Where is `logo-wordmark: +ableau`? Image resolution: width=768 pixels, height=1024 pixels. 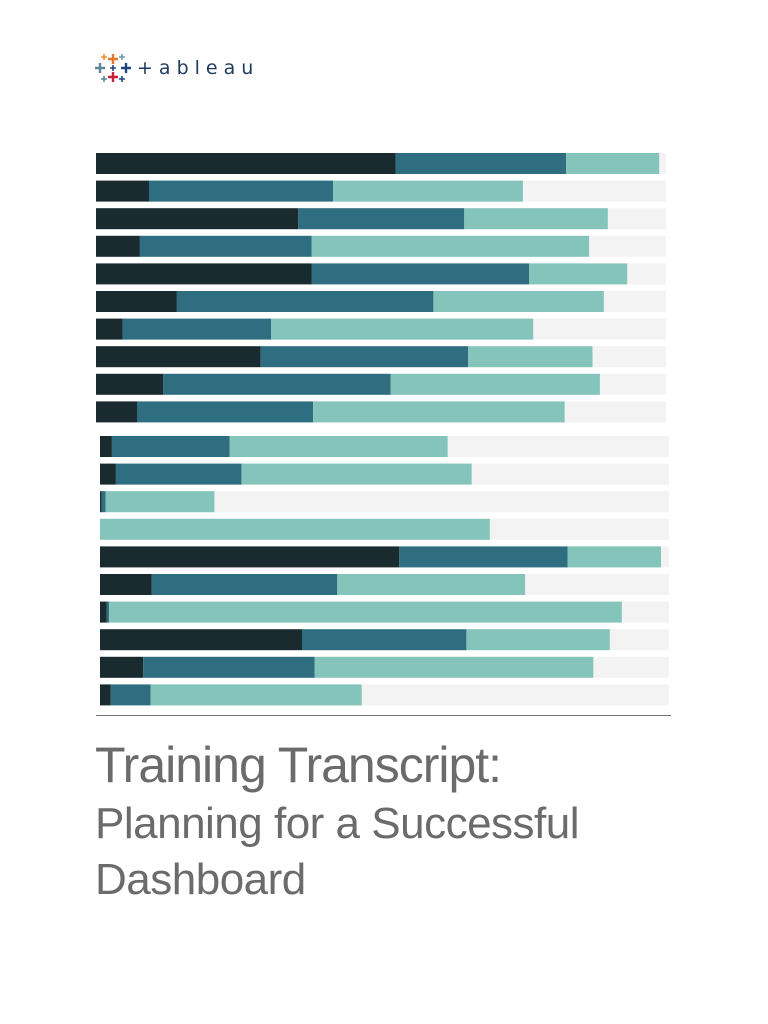 logo-wordmark: +ableau is located at coordinates (198, 68).